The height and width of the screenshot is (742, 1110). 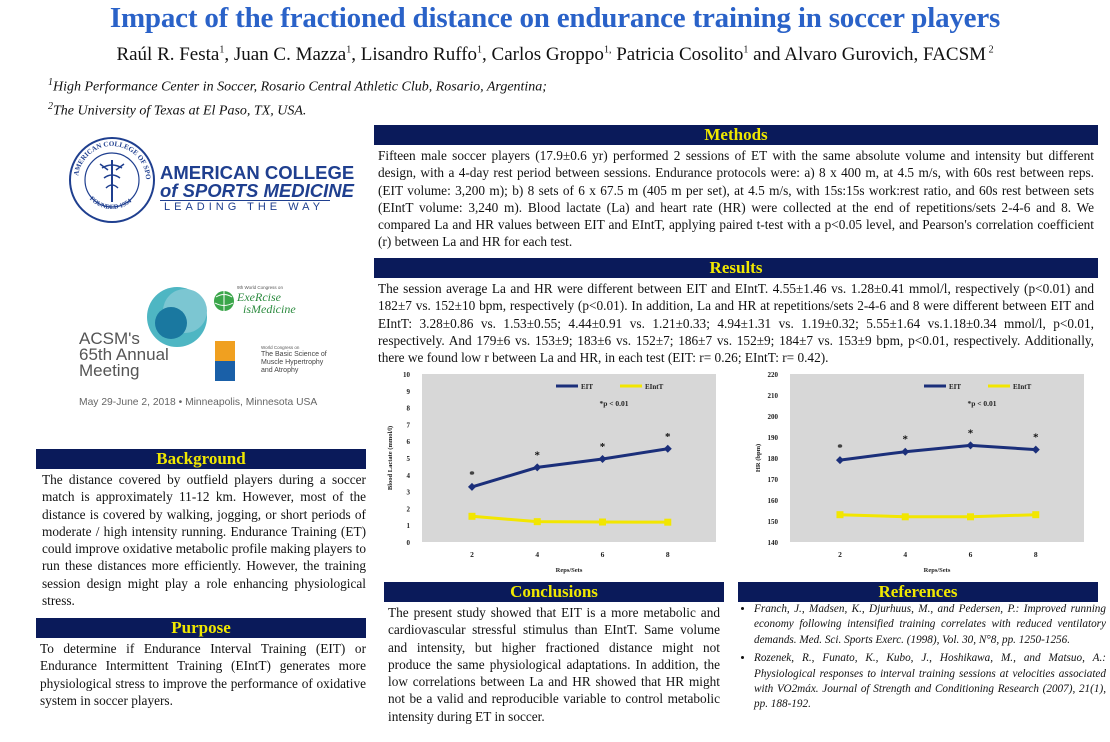 What do you see at coordinates (773, 417) in the screenshot?
I see `y-tick-label: 200` at bounding box center [773, 417].